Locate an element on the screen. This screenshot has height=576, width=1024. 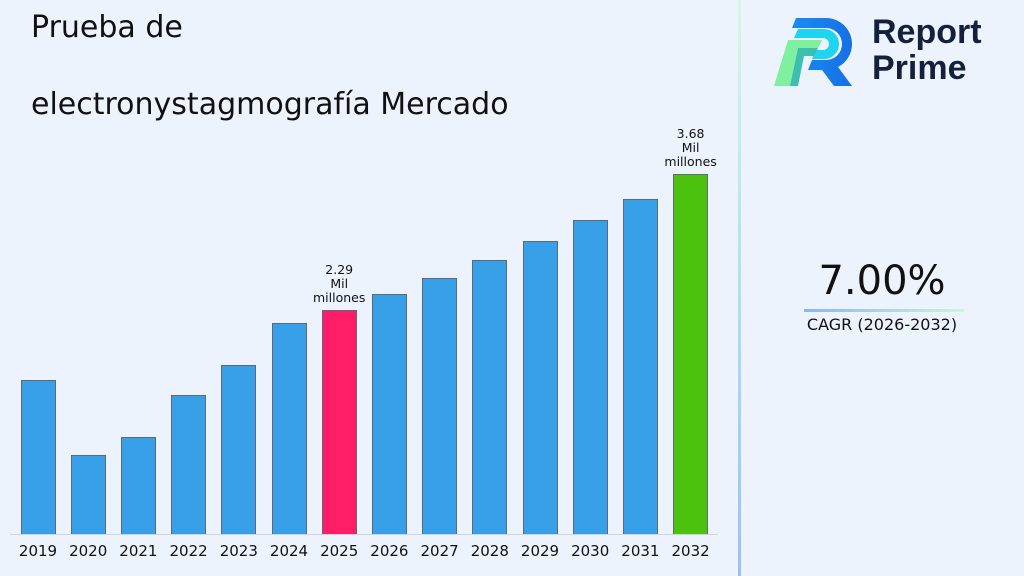
x-tick-label: 2028 is located at coordinates (489, 551).